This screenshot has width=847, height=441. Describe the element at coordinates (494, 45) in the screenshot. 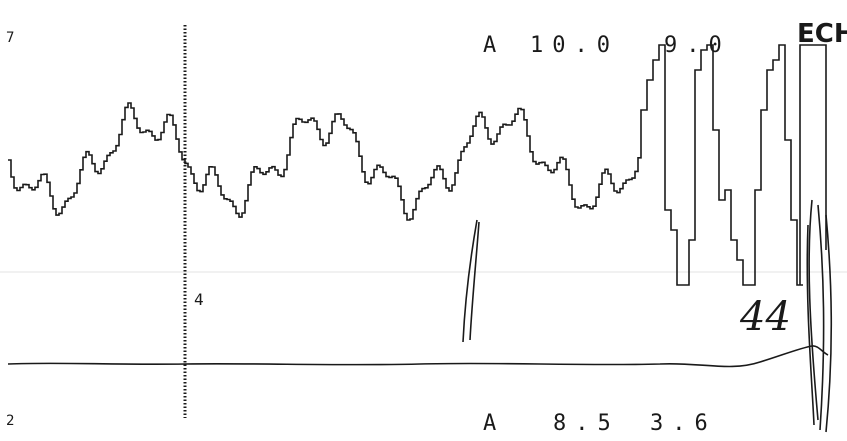

I see `top-readout-prefix: A` at that location.